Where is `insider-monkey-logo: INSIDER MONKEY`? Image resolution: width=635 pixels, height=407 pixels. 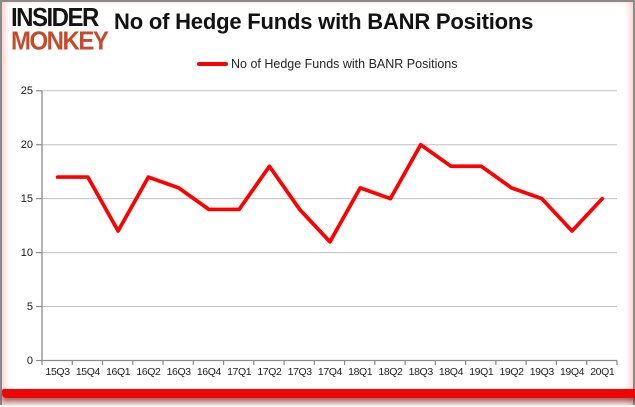
insider-monkey-logo: INSIDER MONKEY is located at coordinates (60, 29).